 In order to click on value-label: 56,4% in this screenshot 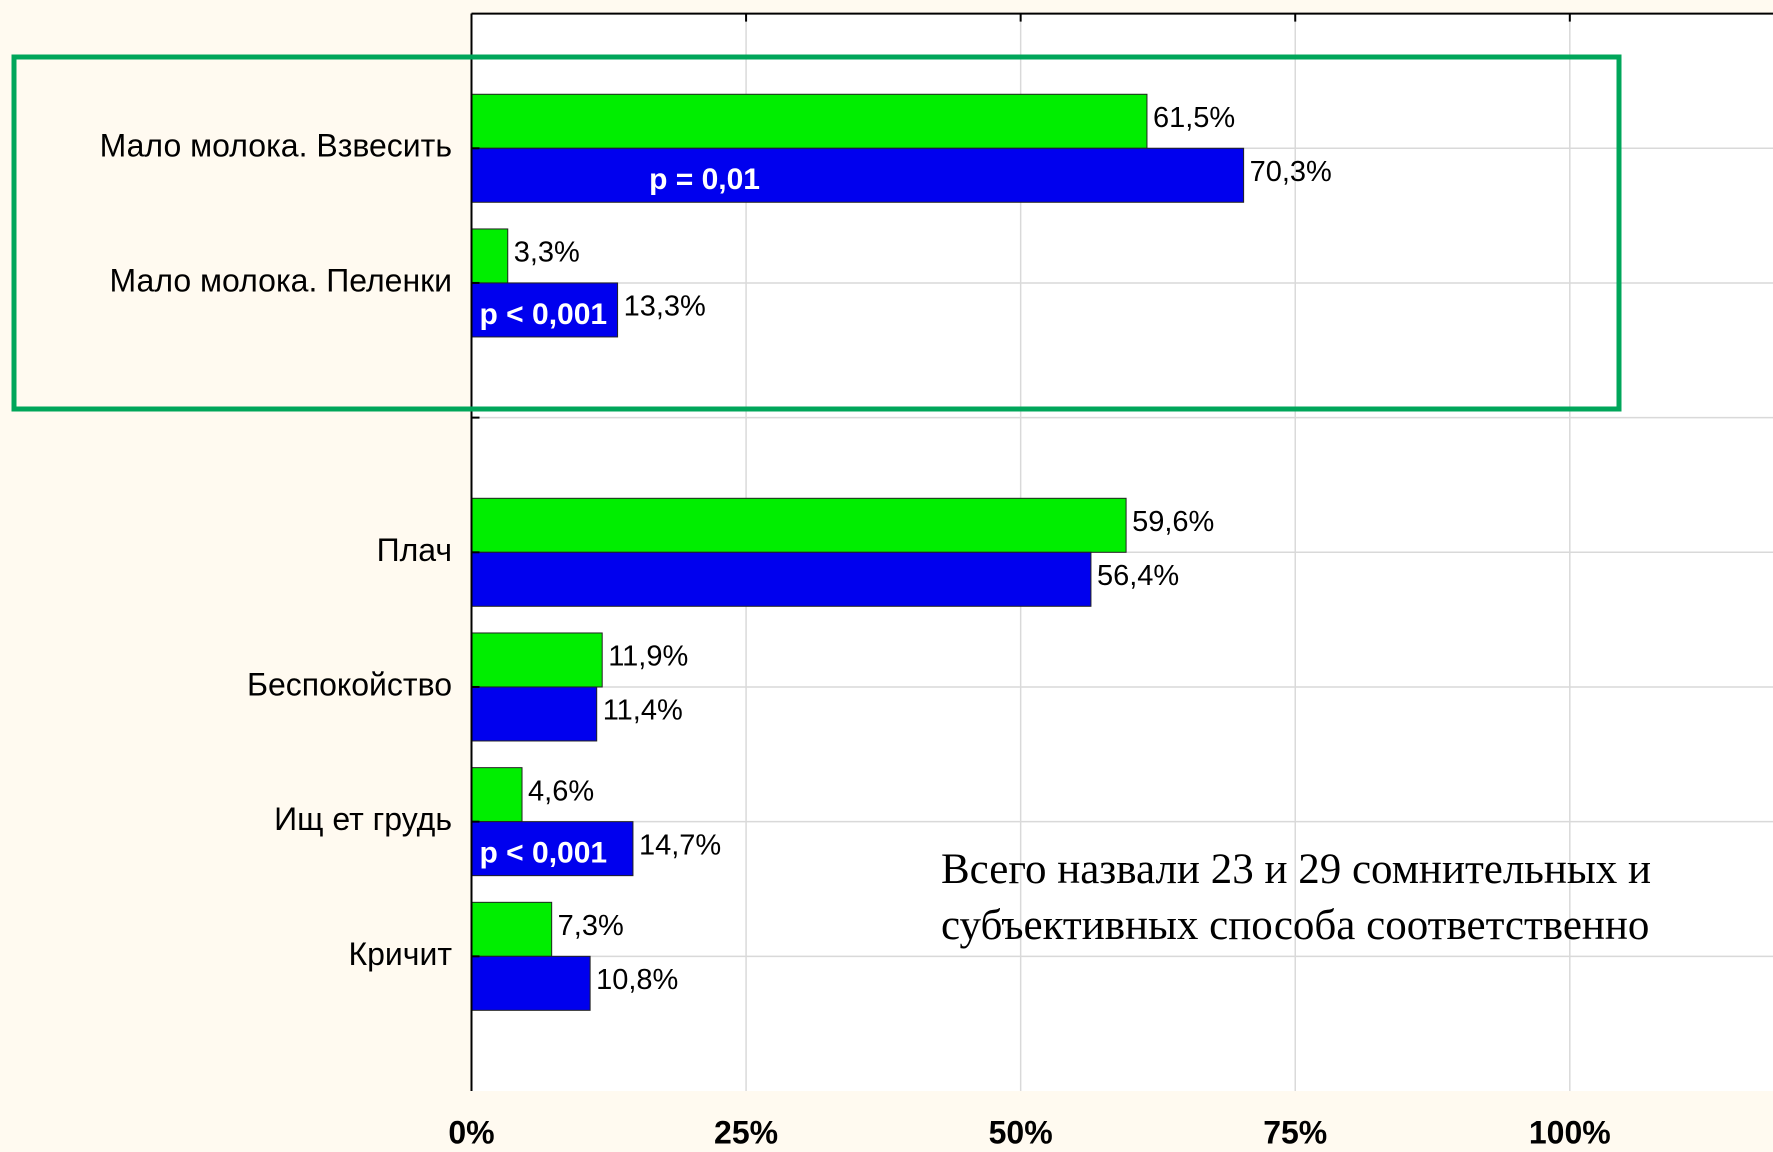, I will do `click(1138, 576)`.